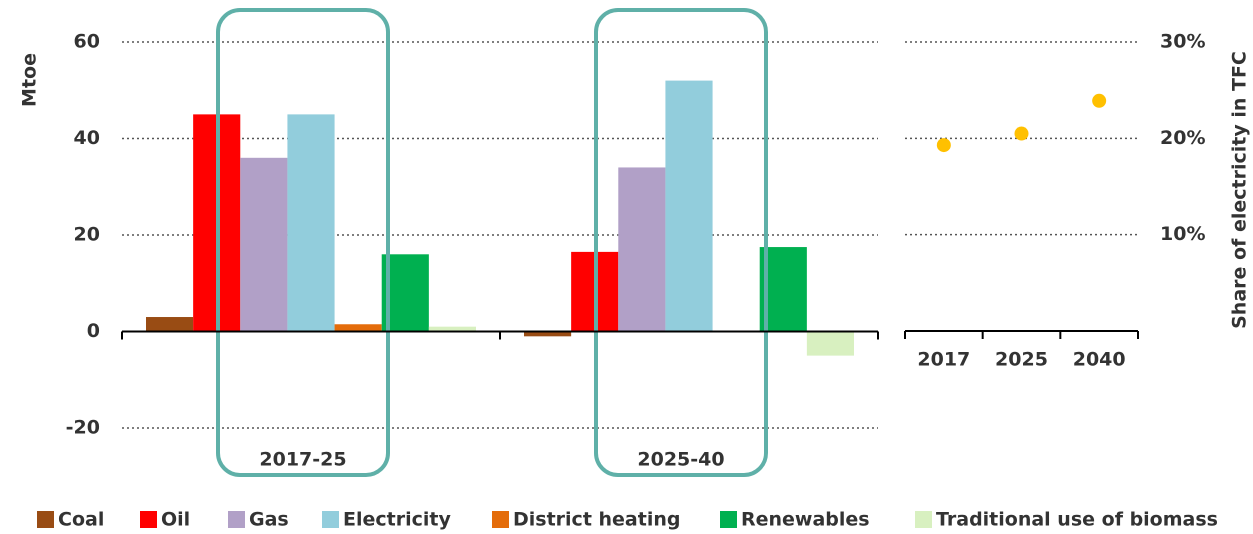 This screenshot has width=1253, height=534. I want to click on y-tick-label: 0, so click(93, 331).